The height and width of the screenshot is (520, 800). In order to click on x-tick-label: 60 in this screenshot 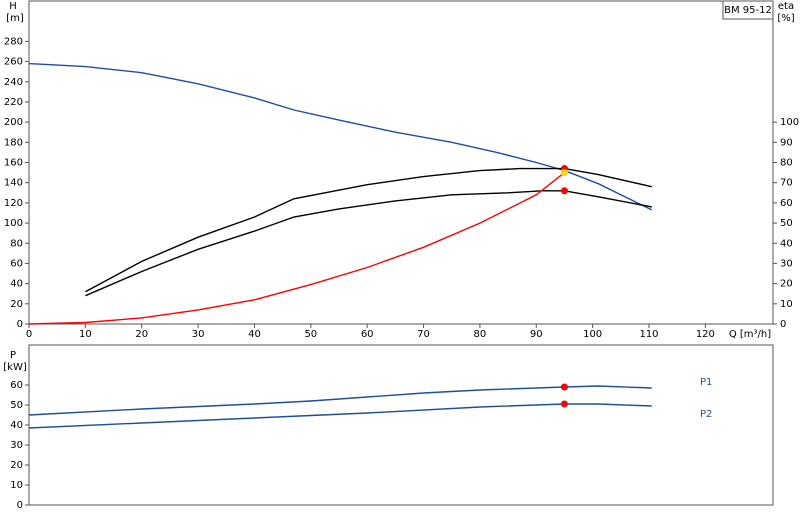, I will do `click(367, 334)`.